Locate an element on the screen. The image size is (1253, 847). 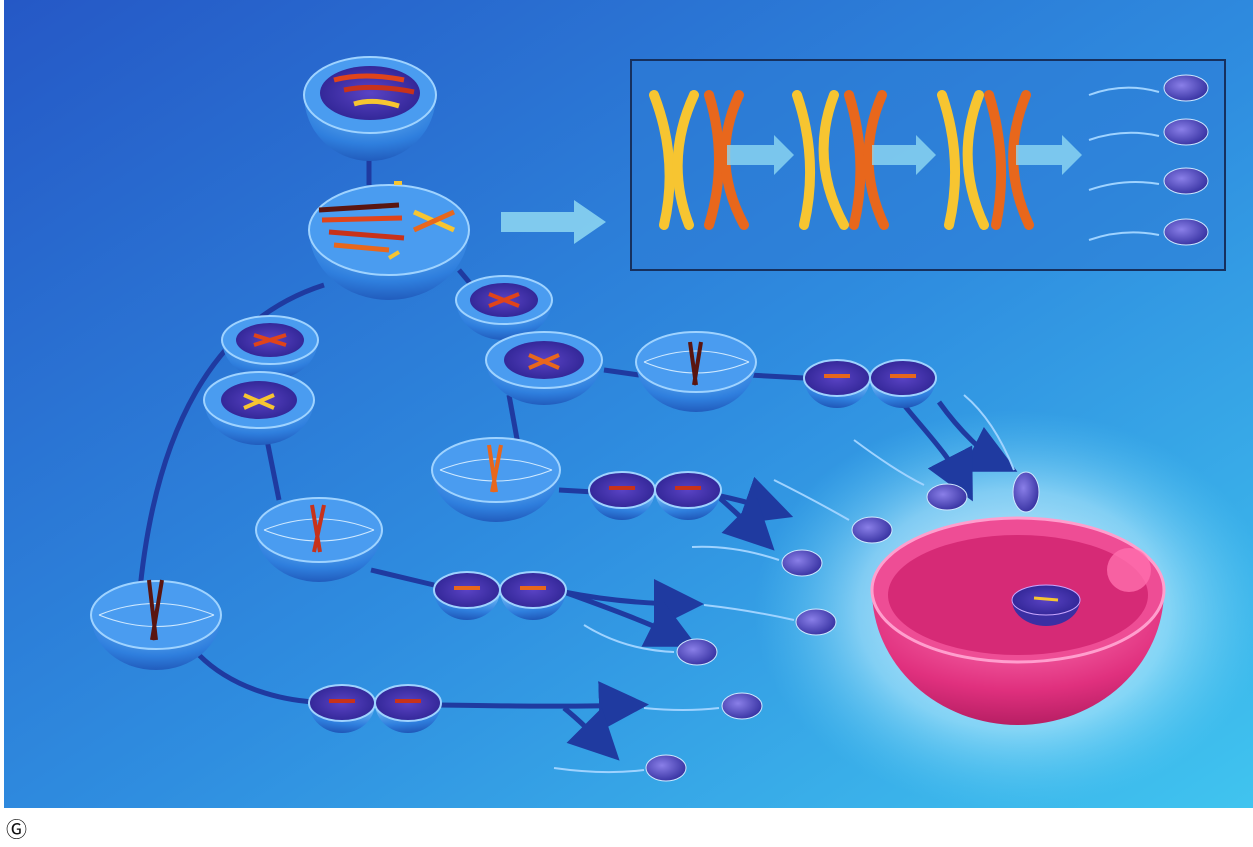
egg-cell is located at coordinates (1018, 620).